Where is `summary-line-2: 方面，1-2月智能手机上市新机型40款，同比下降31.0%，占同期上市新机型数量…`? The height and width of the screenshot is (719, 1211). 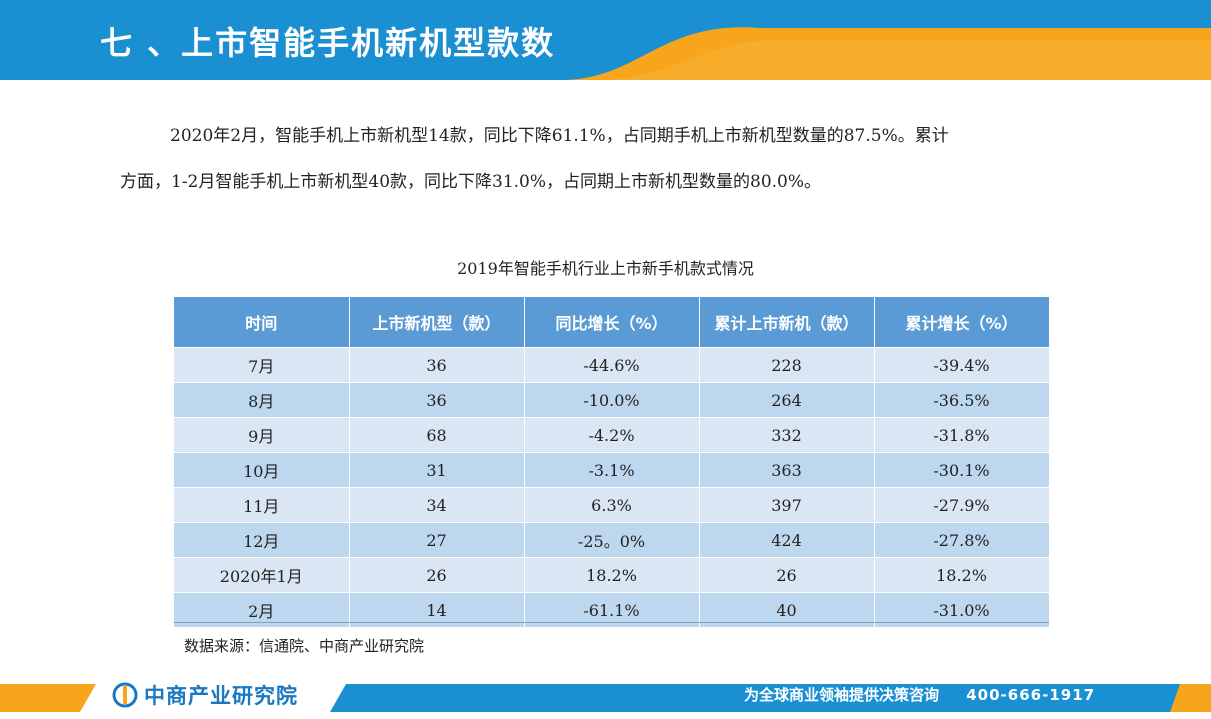 summary-line-2: 方面，1-2月智能手机上市新机型40款，同比下降31.0%，占同期上市新机型数量… is located at coordinates (471, 182).